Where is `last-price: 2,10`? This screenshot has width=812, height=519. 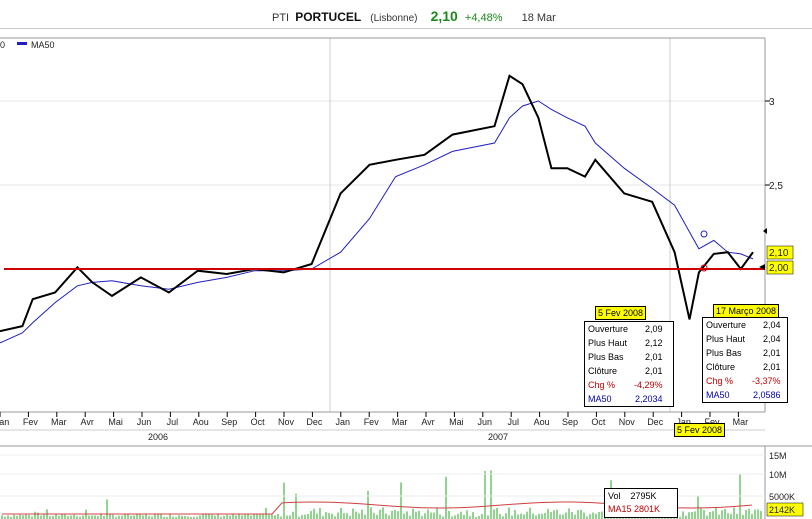 last-price: 2,10 is located at coordinates (444, 16).